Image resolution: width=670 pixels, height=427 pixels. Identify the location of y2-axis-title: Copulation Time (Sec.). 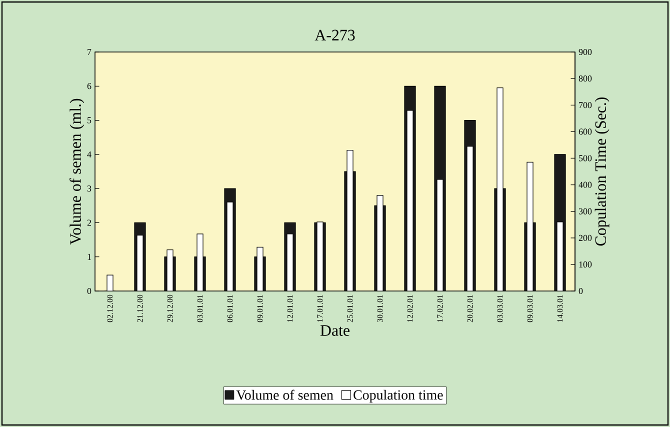
(602, 171).